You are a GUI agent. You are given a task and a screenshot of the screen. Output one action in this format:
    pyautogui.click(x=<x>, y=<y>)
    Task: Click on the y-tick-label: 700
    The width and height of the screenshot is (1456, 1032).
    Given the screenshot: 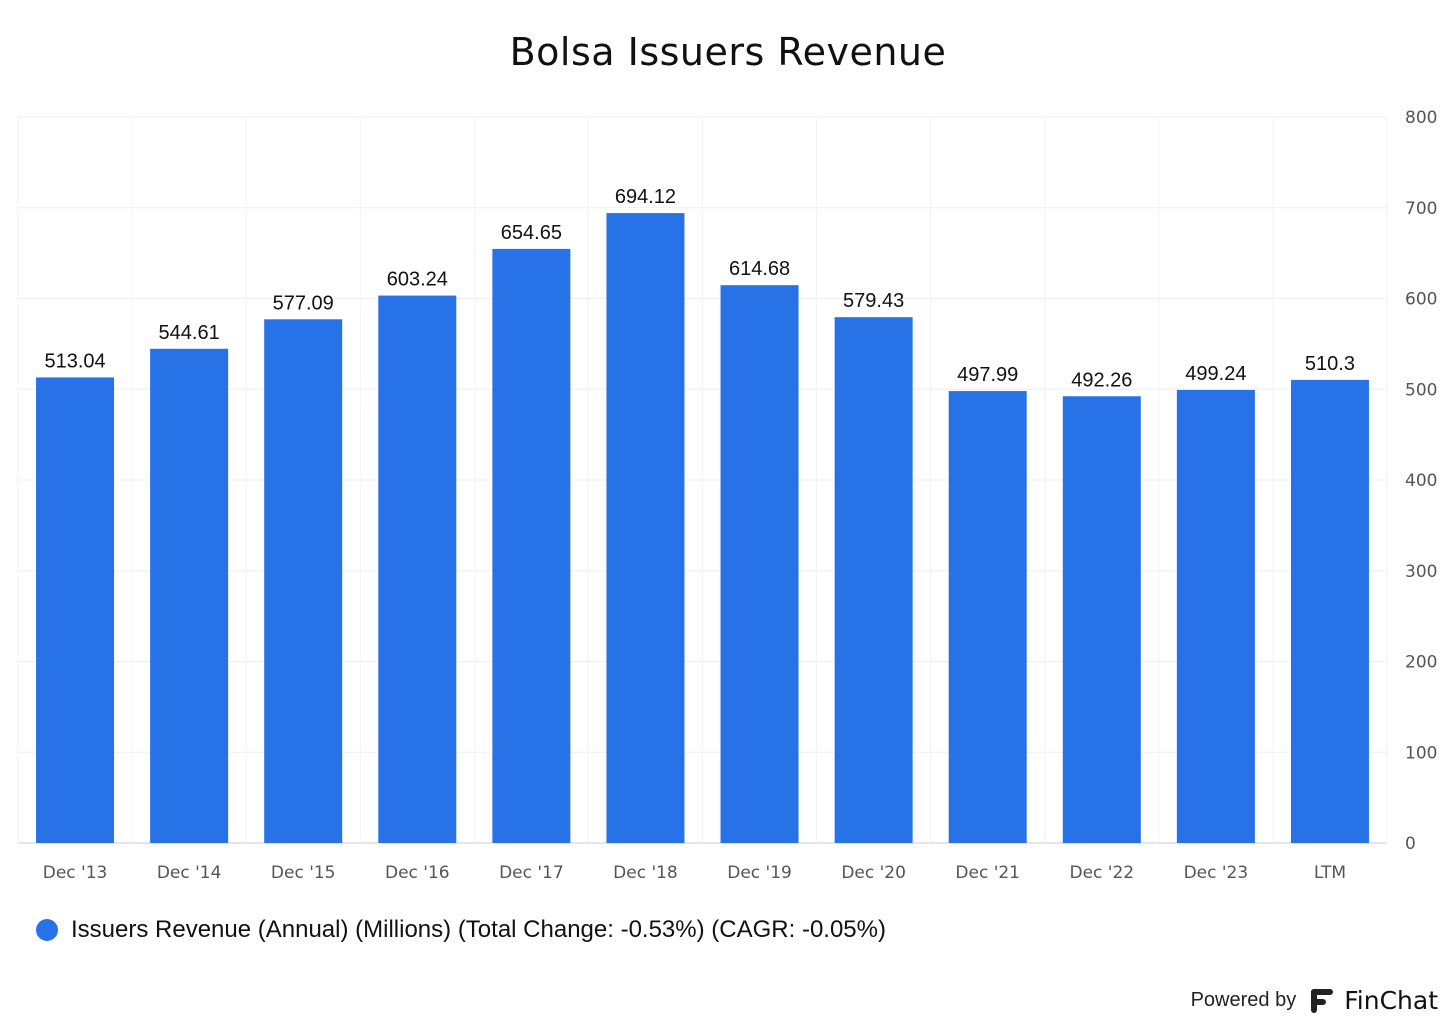 What is the action you would take?
    pyautogui.click(x=1421, y=209)
    